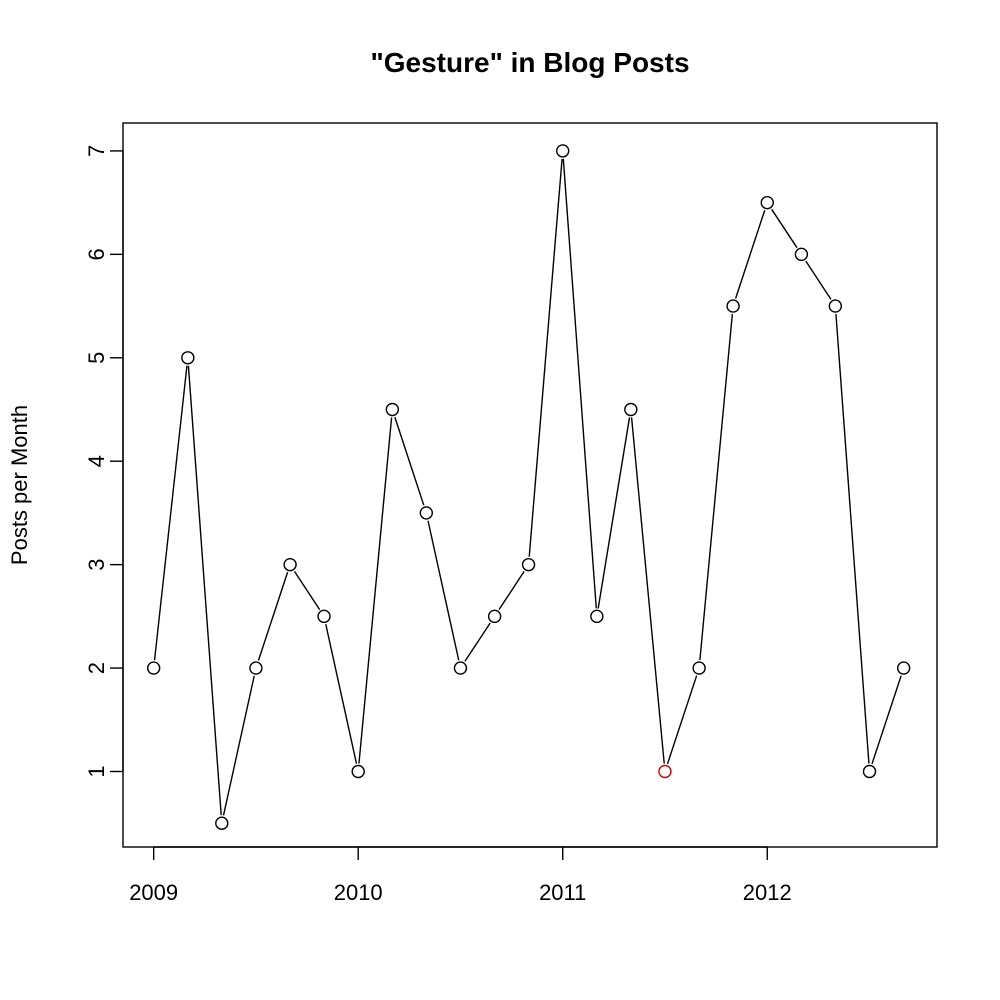 The height and width of the screenshot is (1000, 1000). I want to click on y-tick-label: 6, so click(96, 254).